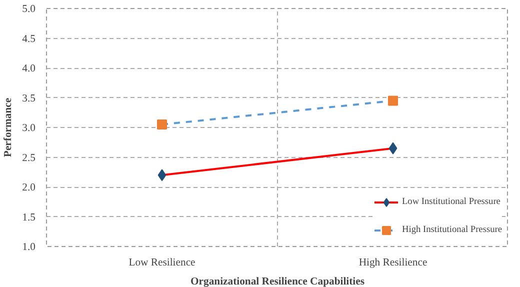  What do you see at coordinates (29, 9) in the screenshot?
I see `y-tick-label: 5.0` at bounding box center [29, 9].